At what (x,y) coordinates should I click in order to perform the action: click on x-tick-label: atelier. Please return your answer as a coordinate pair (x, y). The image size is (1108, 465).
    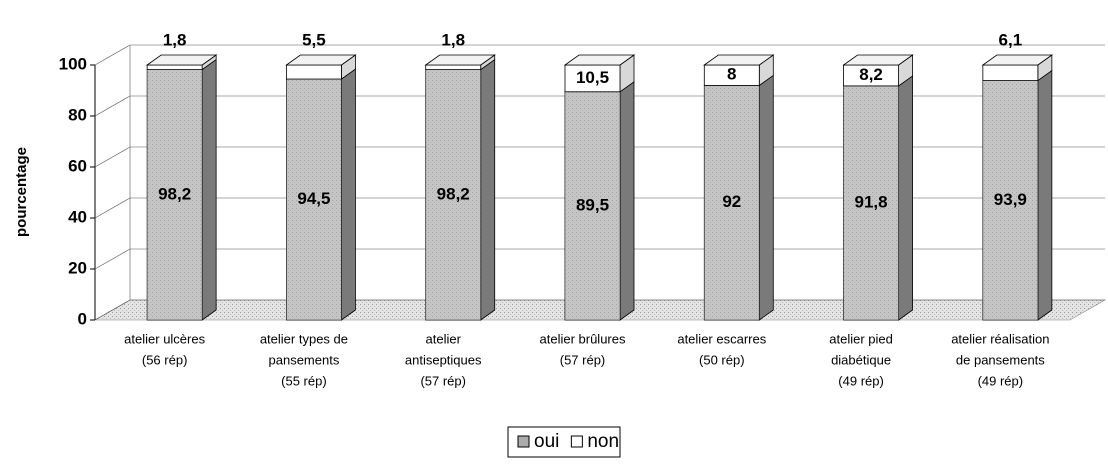
    Looking at the image, I should click on (444, 338).